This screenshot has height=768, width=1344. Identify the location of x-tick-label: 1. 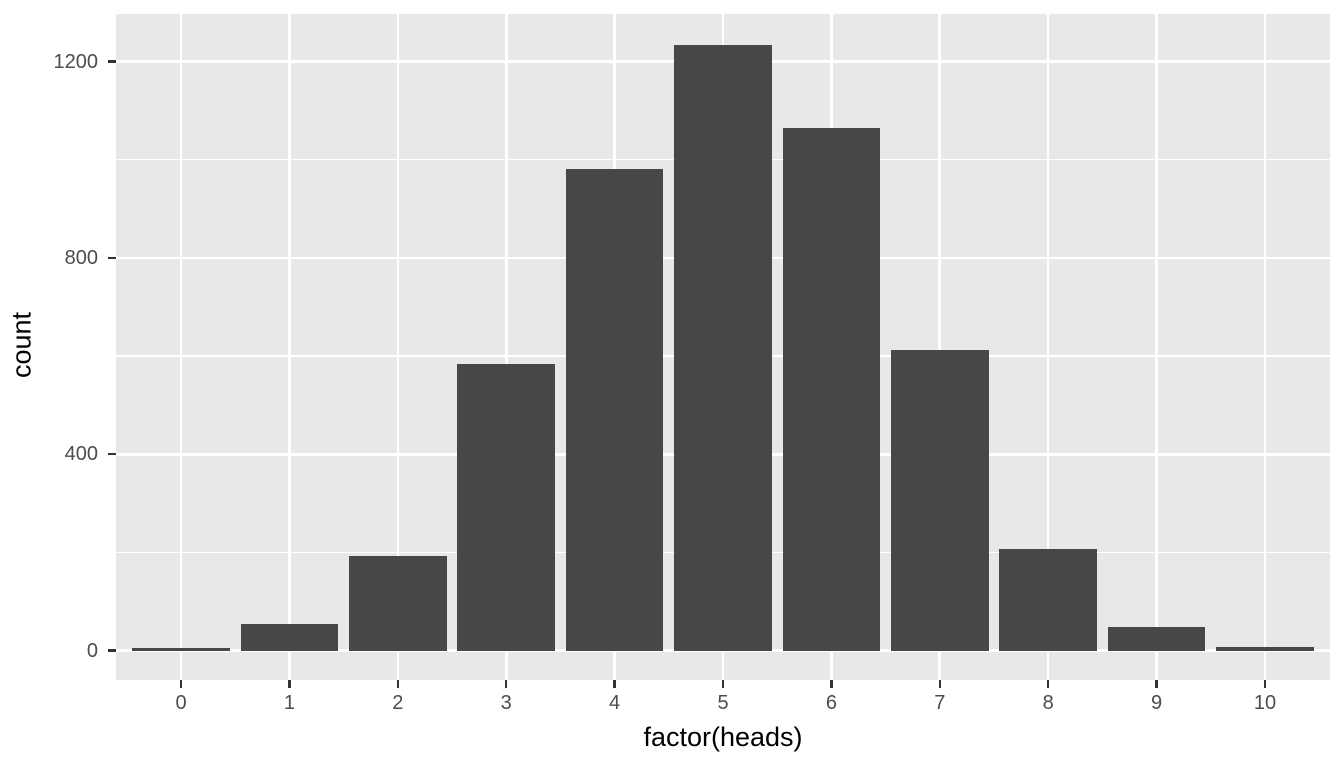
(289, 703).